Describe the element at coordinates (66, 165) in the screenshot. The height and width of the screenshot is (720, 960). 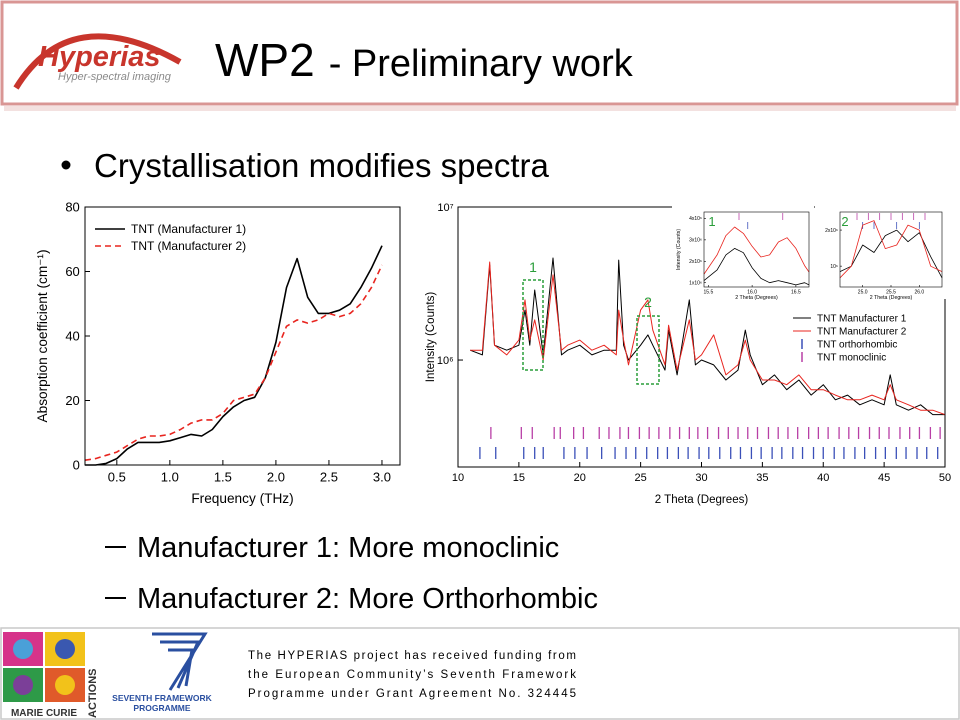
I see `bullet-dot` at that location.